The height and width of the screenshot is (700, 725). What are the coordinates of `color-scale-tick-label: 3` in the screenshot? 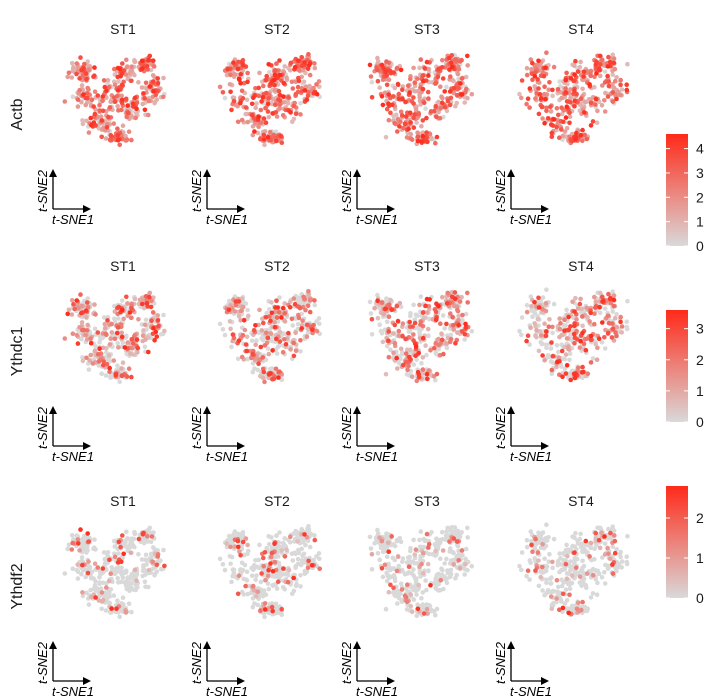 It's located at (700, 329).